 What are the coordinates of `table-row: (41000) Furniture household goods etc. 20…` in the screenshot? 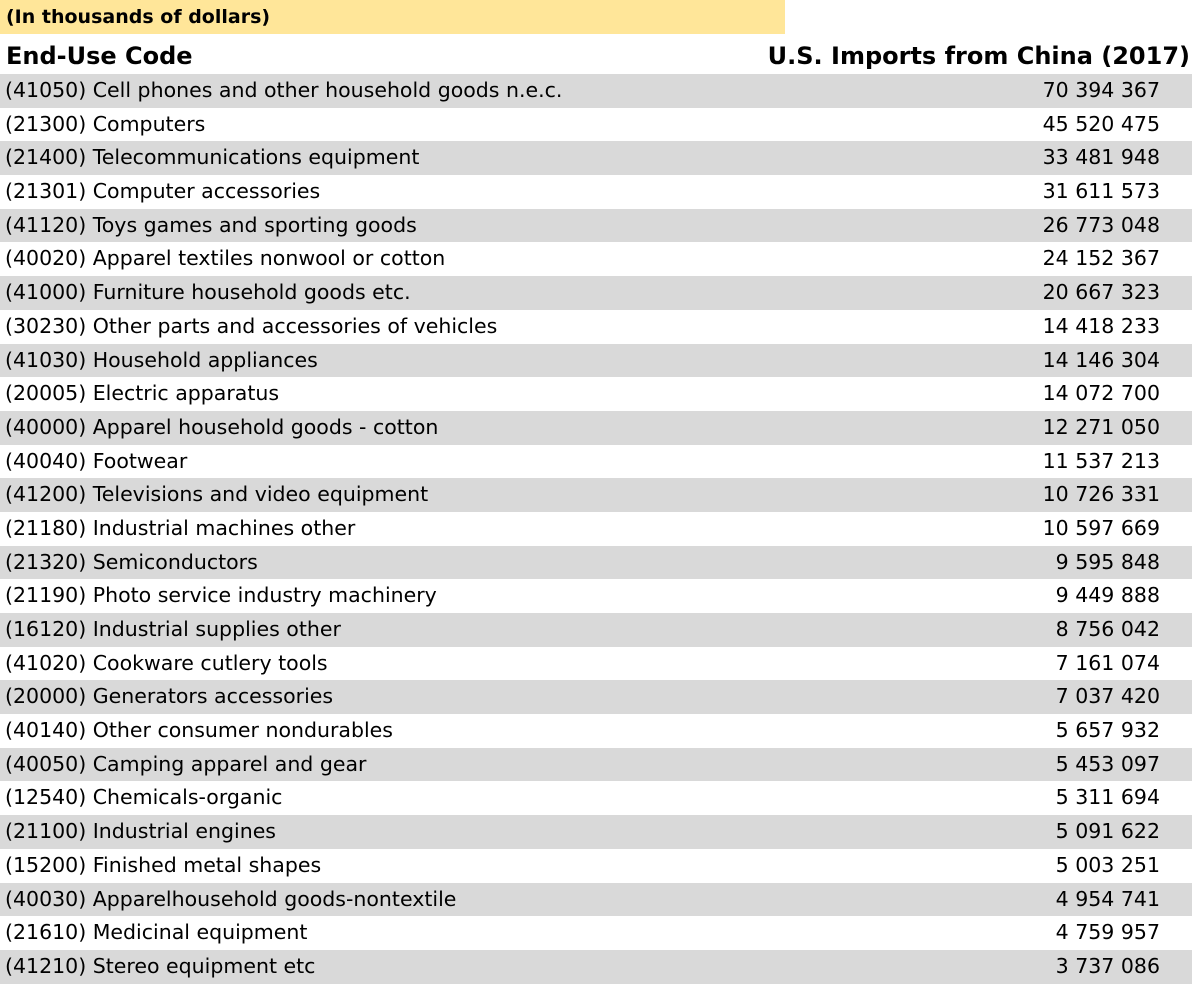 It's located at (600, 293).